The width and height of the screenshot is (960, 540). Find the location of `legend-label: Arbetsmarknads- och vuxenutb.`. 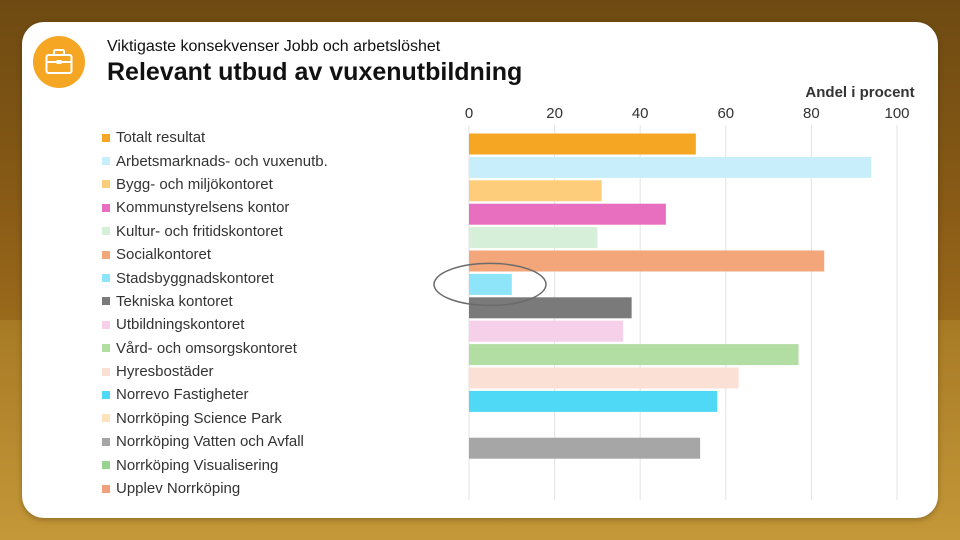

legend-label: Arbetsmarknads- och vuxenutb. is located at coordinates (222, 161).